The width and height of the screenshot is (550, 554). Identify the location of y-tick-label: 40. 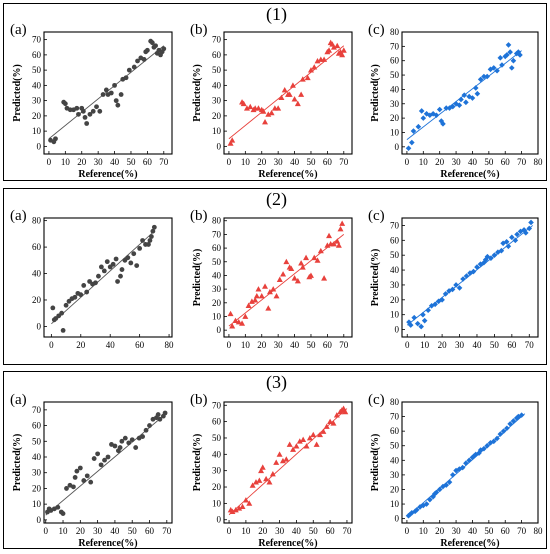
(217, 454).